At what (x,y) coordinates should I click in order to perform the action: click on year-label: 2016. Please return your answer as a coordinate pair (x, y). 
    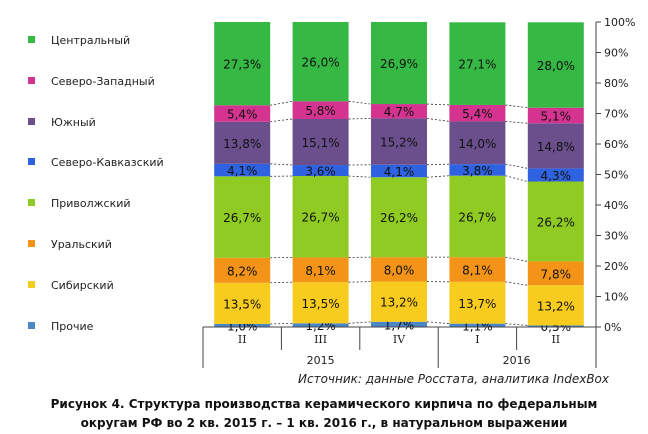
    Looking at the image, I should click on (517, 360).